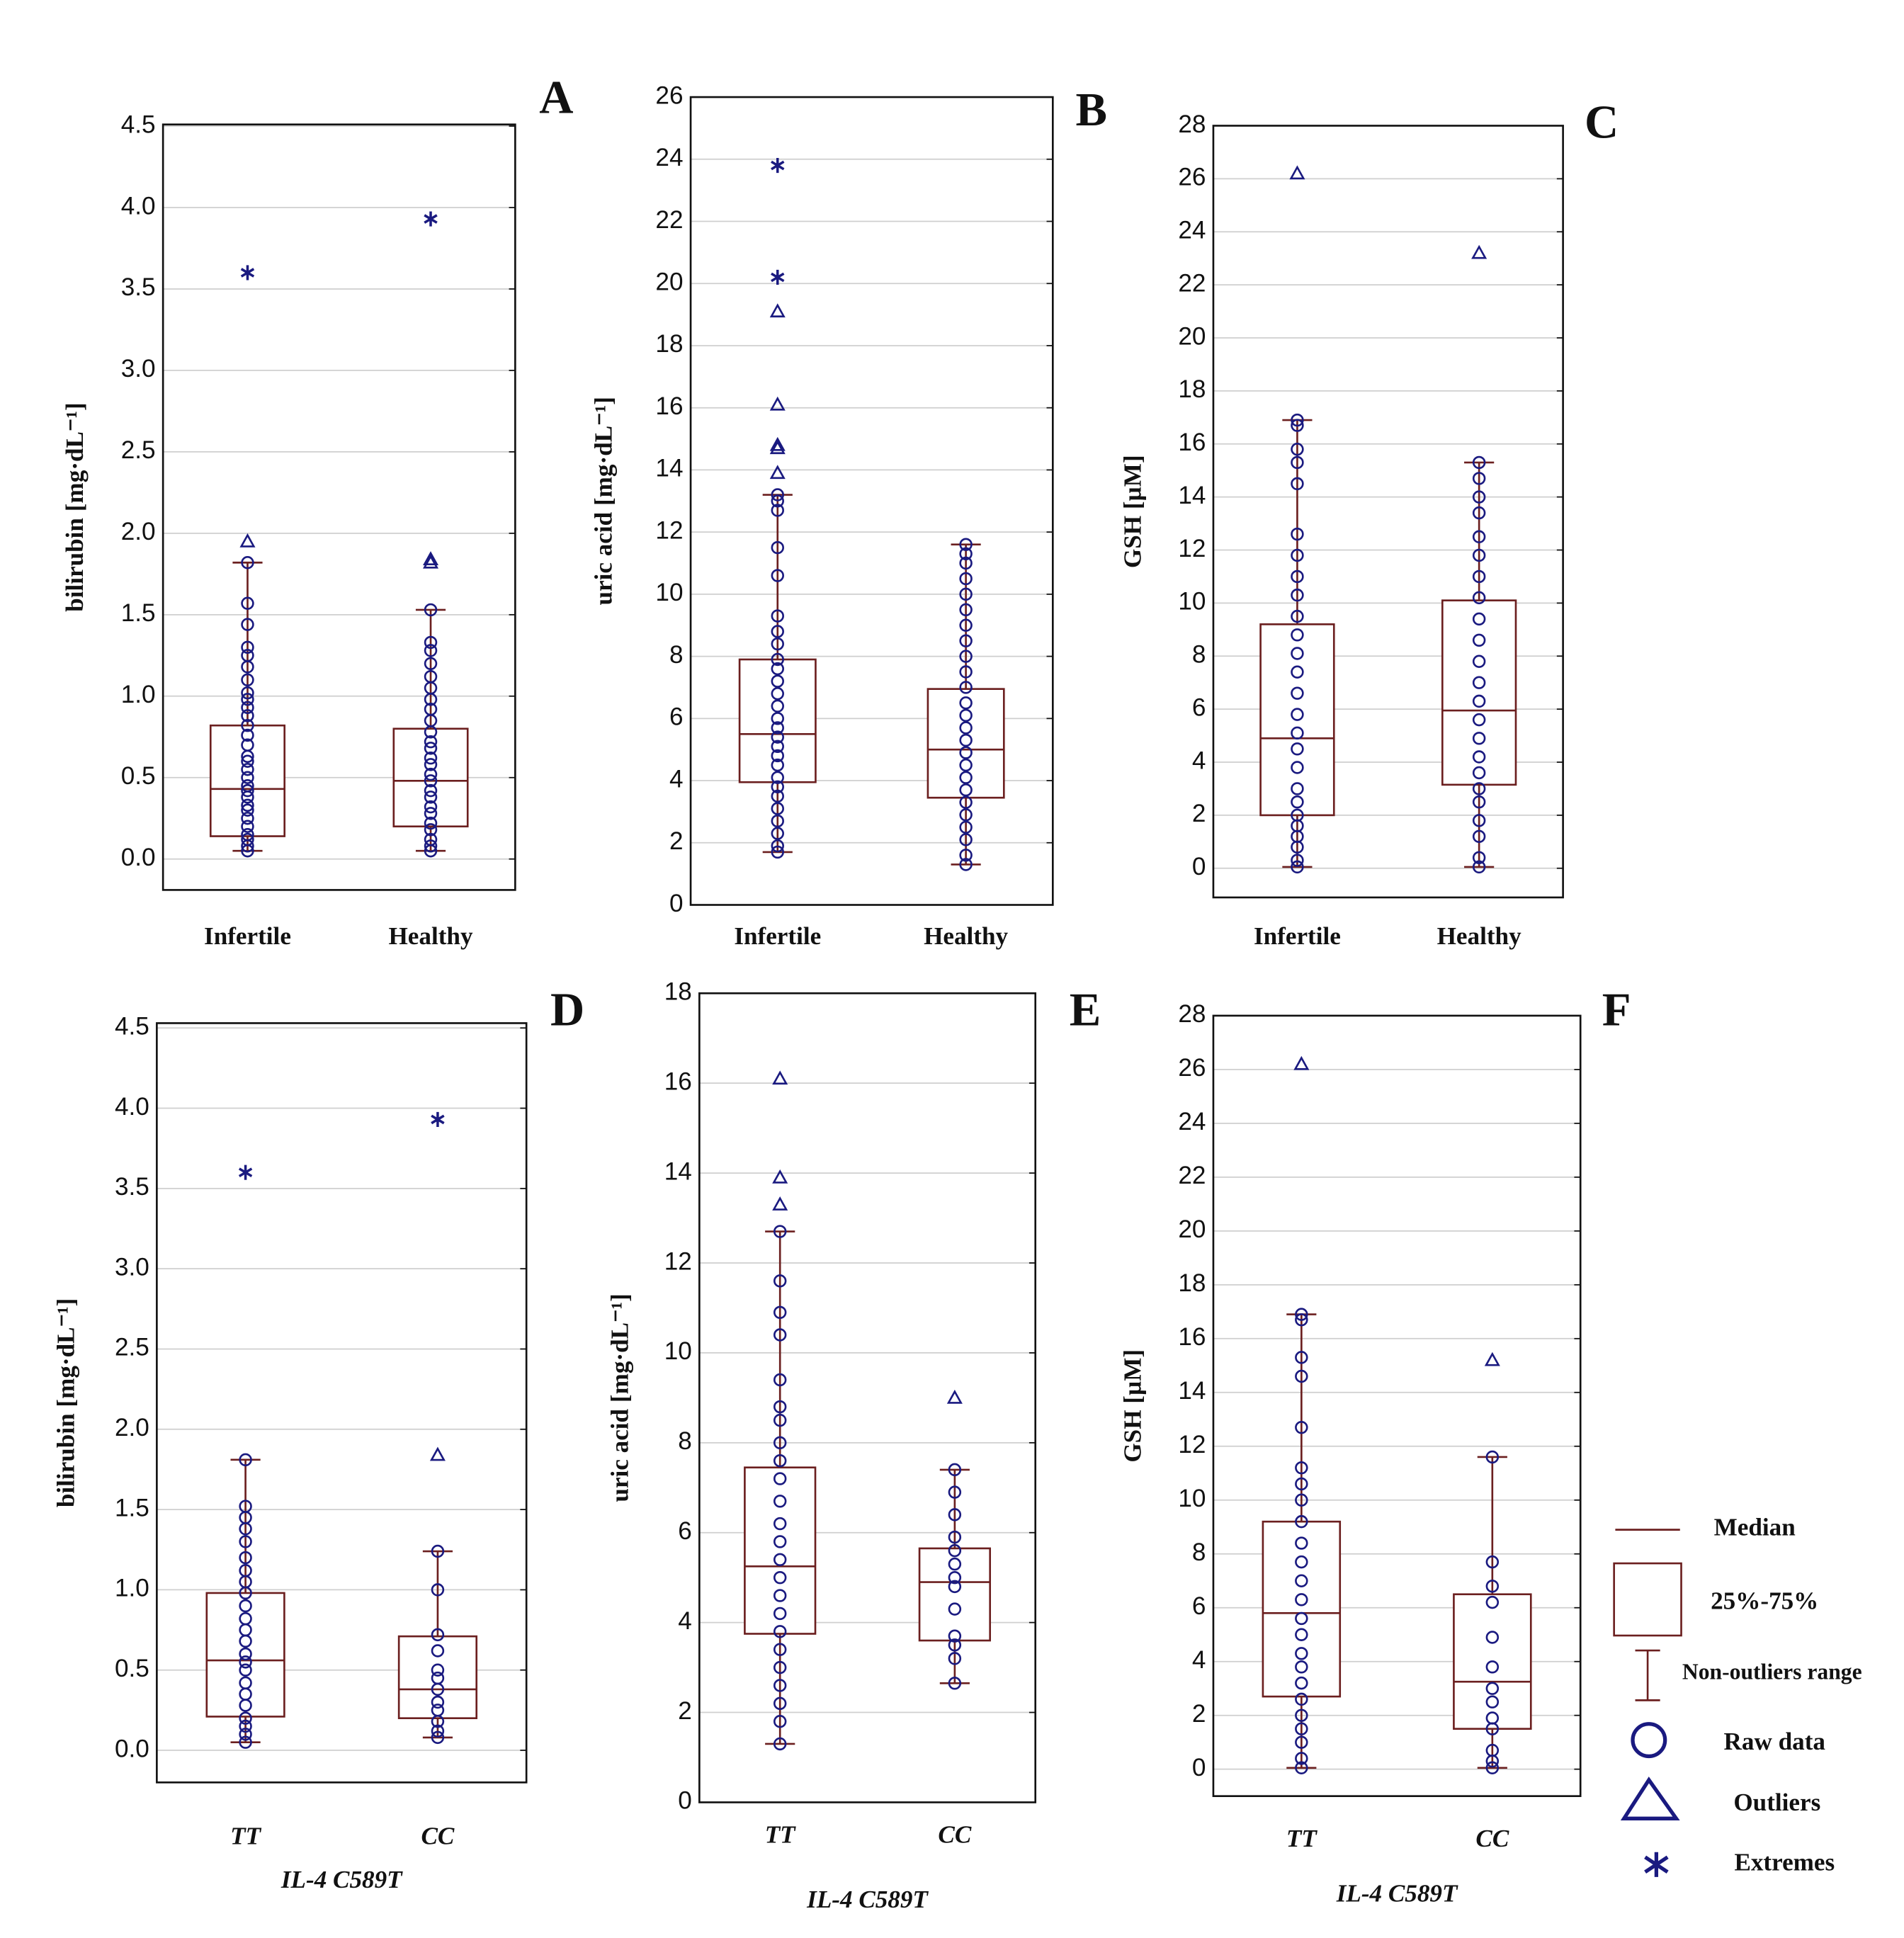  Describe the element at coordinates (1199, 707) in the screenshot. I see `y-tick-label: 6` at that location.